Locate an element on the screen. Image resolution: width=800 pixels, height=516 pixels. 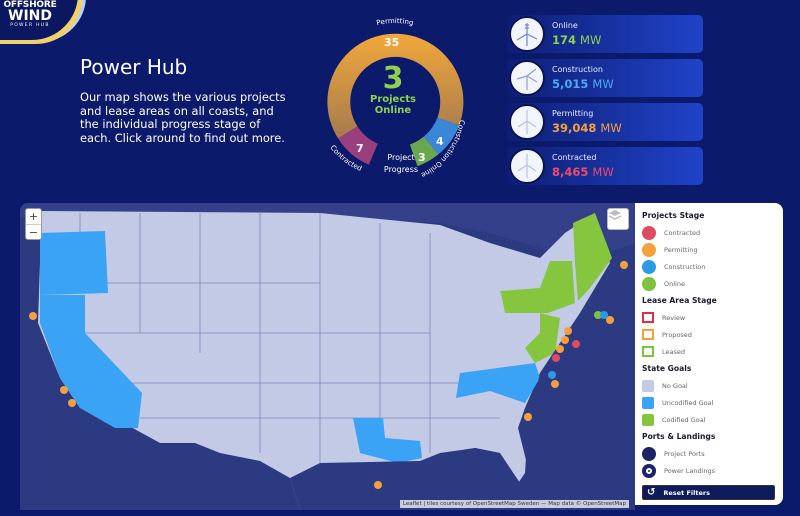
turbine-contracted-icon is located at coordinates (649, 232).